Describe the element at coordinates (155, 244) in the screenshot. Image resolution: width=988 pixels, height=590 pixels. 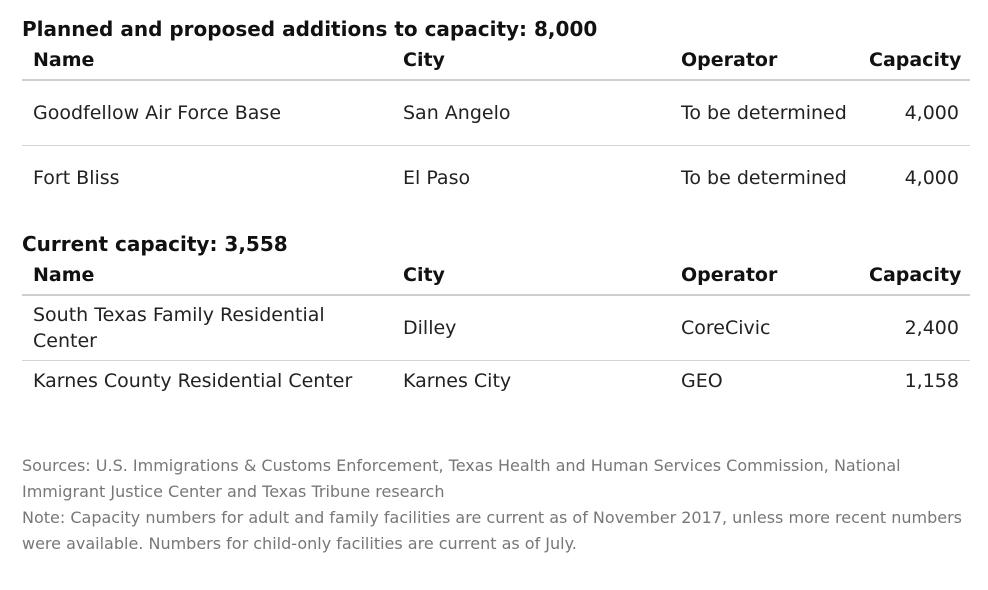
I see `current-section-title: Current capacity: 3,558` at that location.